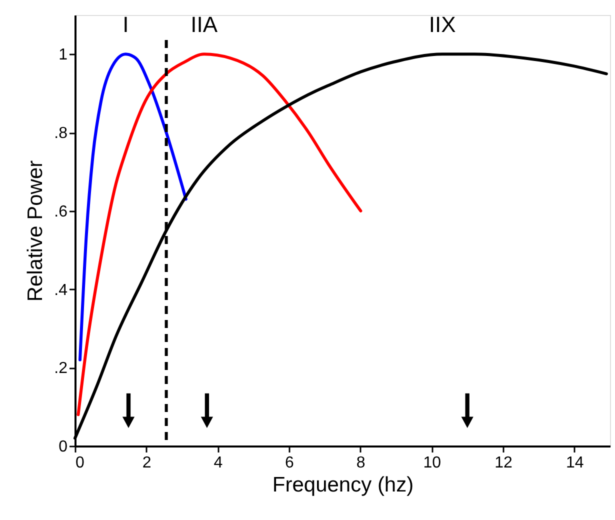 The width and height of the screenshot is (615, 520). Describe the element at coordinates (125, 24) in the screenshot. I see `annotation: I` at that location.